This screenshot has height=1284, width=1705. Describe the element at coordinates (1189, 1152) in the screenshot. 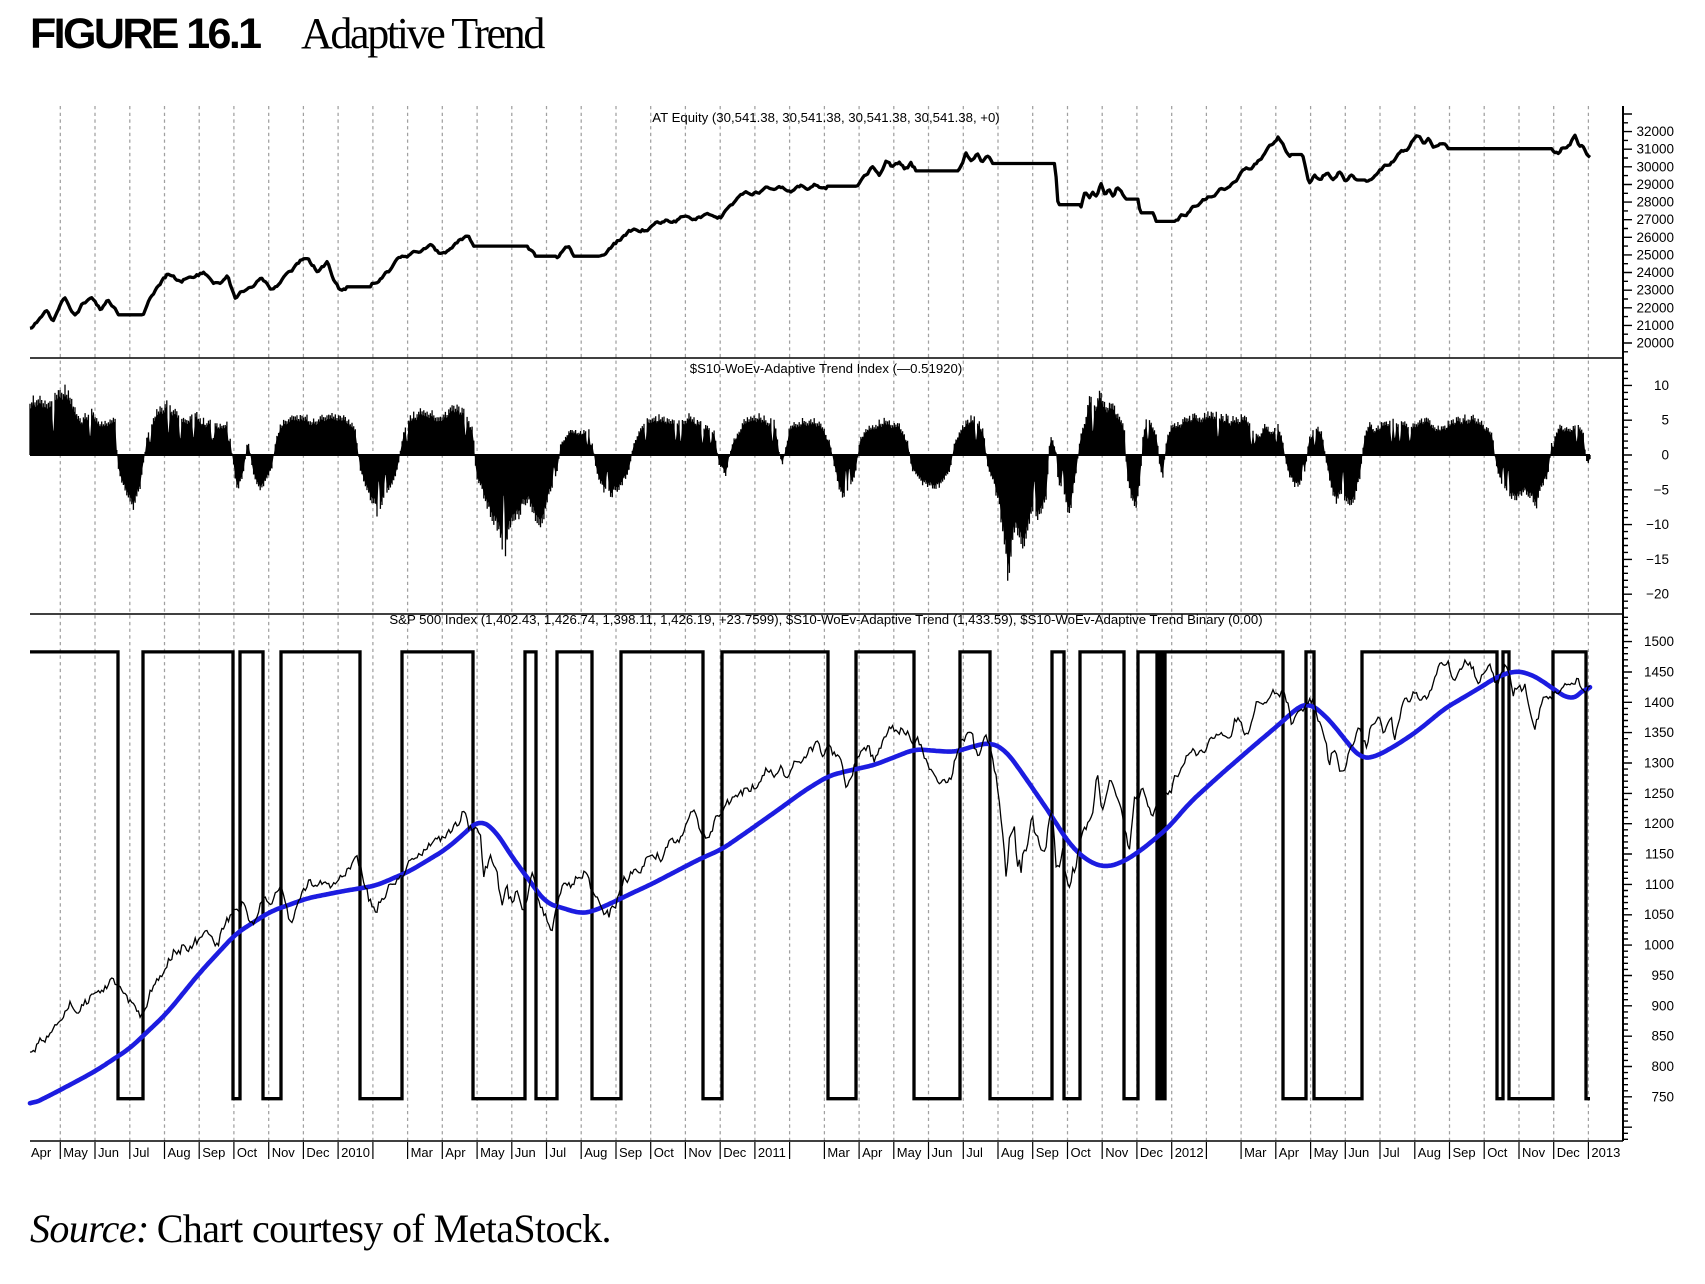

I see `svg-text: 2012` at that location.